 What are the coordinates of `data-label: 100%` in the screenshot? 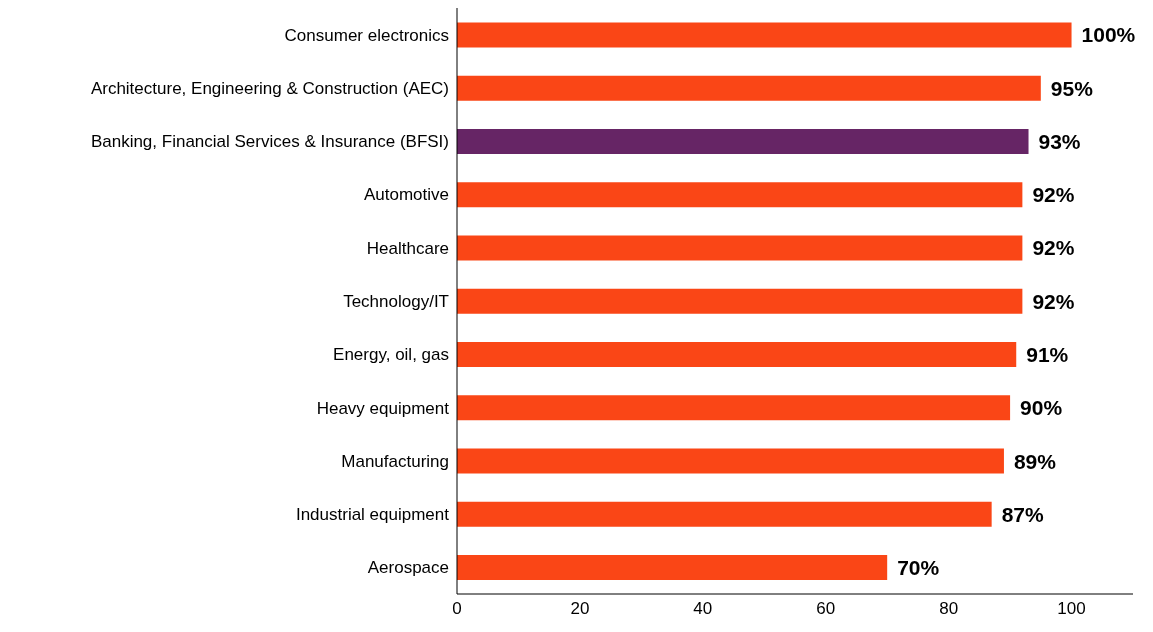 It's located at (1108, 35).